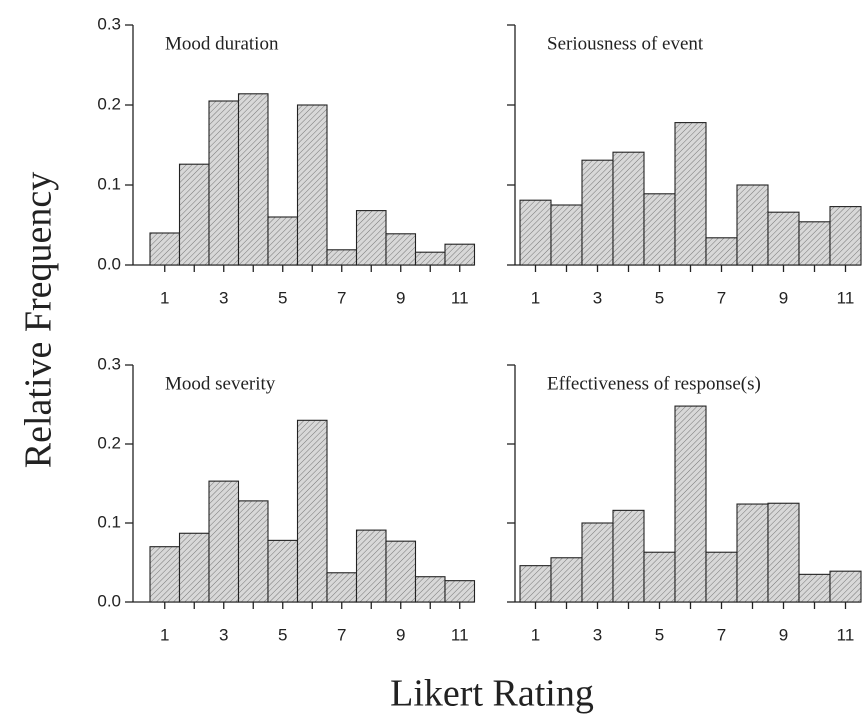 Image resolution: width=866 pixels, height=721 pixels. Describe the element at coordinates (39, 320) in the screenshot. I see `y-axis-label: Relative Frequency` at that location.